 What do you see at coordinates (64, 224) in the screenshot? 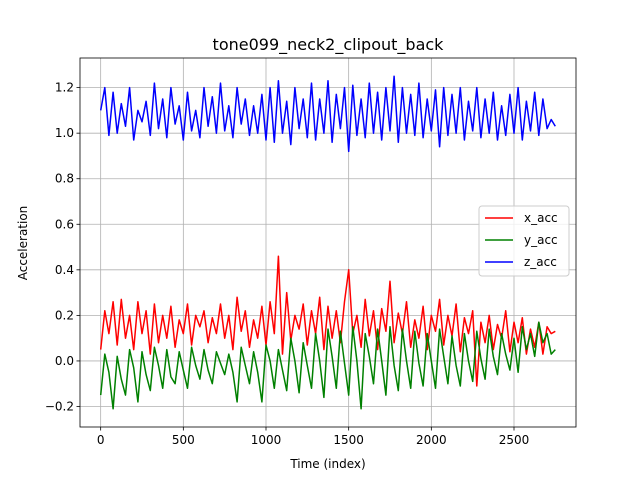
I see `y-tick-label: 0.6` at bounding box center [64, 224].